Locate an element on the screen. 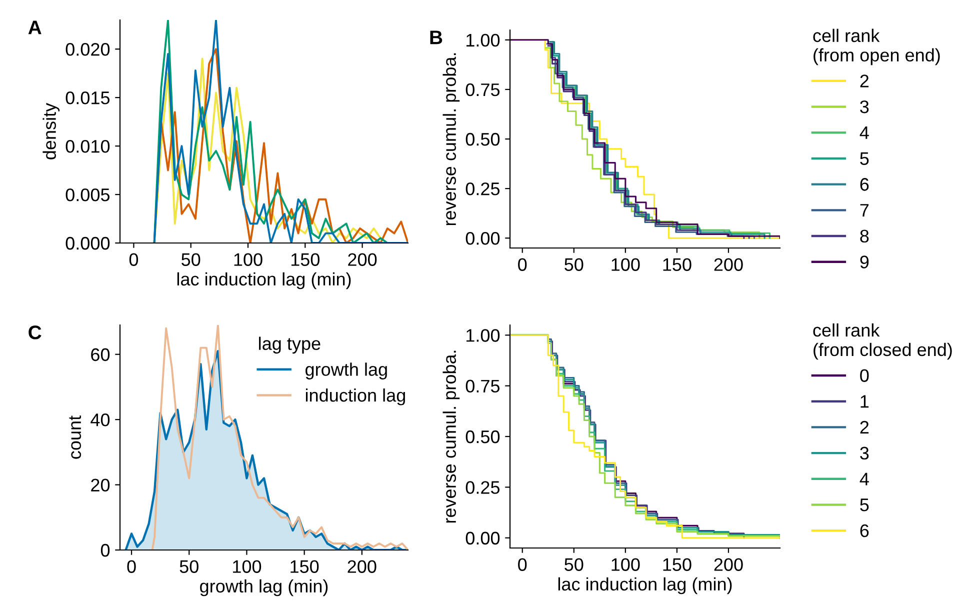  legend-label: growth lag is located at coordinates (346, 371).